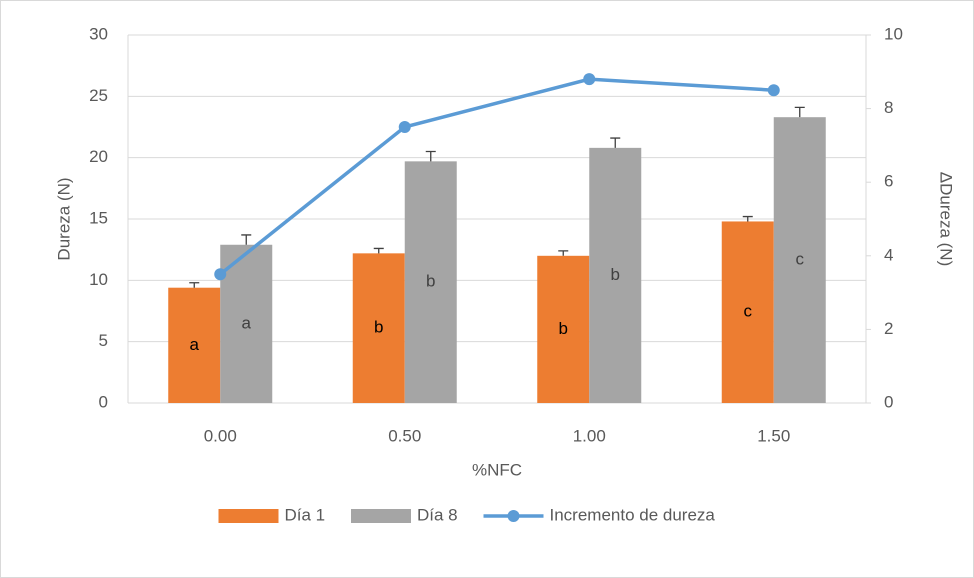 The width and height of the screenshot is (974, 578). What do you see at coordinates (497, 469) in the screenshot?
I see `x-axis-label: %NFC` at bounding box center [497, 469].